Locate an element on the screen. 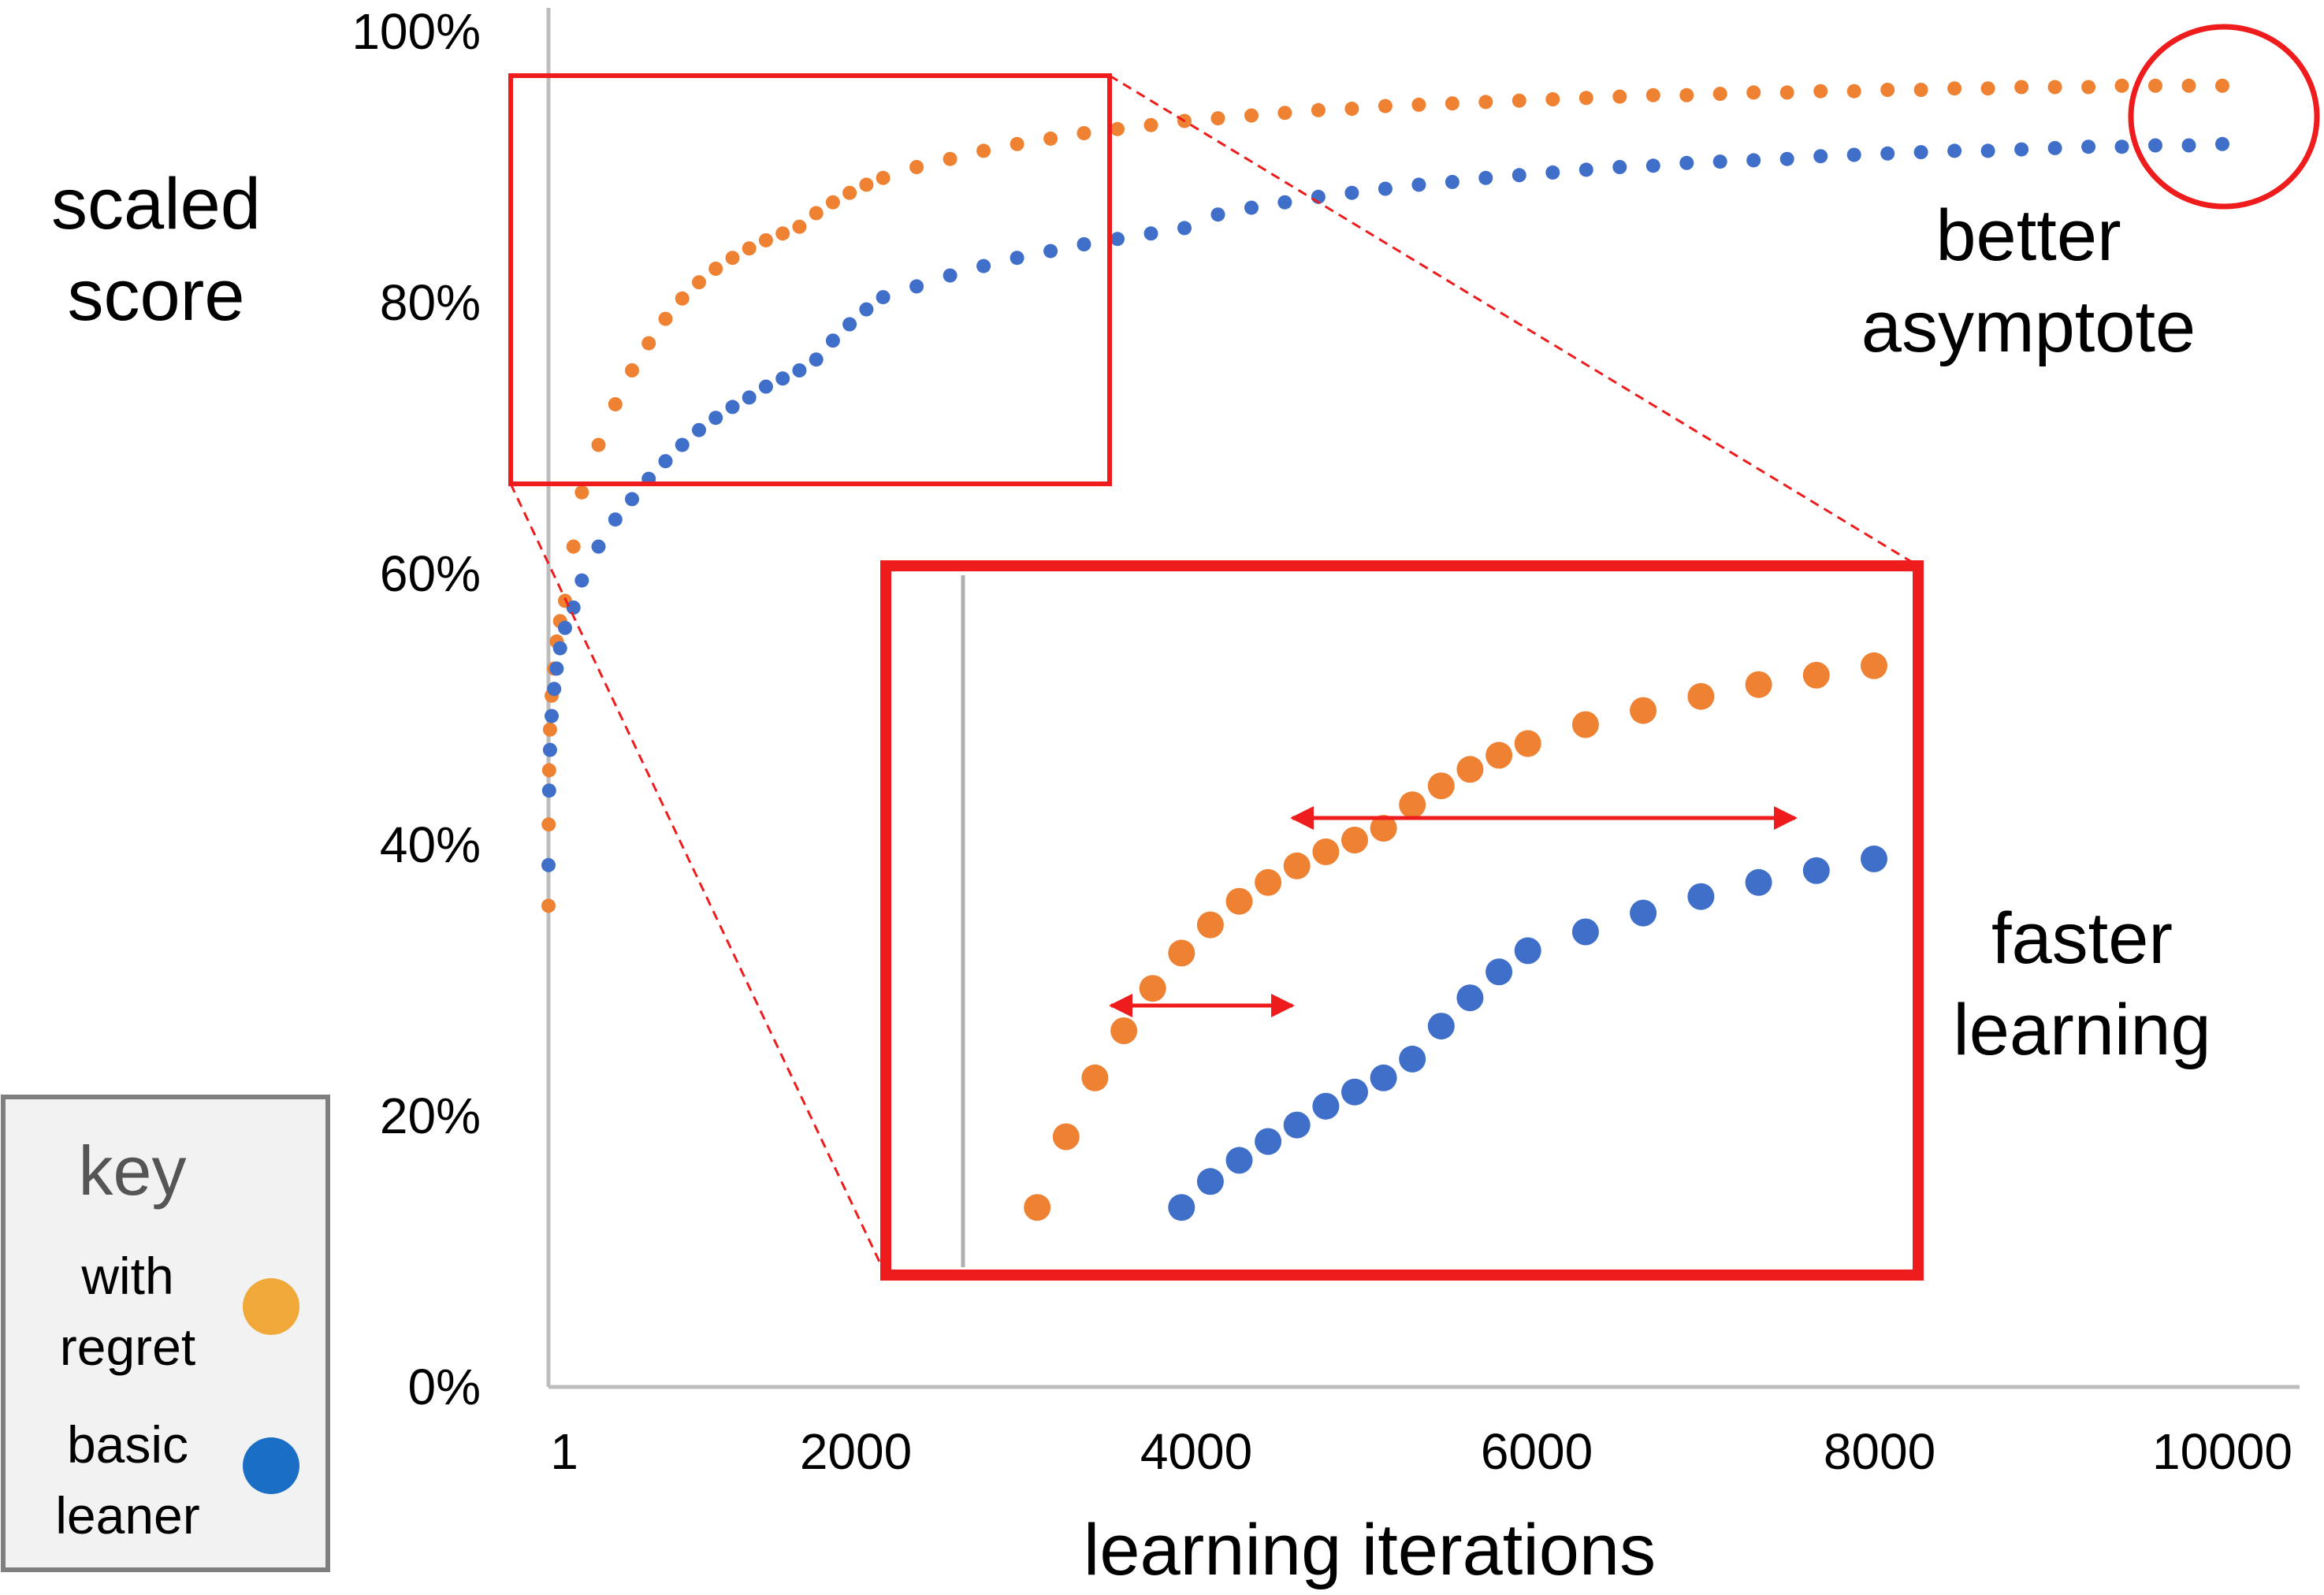 This screenshot has height=1595, width=2324. y-tick-label: 60% is located at coordinates (430, 573).